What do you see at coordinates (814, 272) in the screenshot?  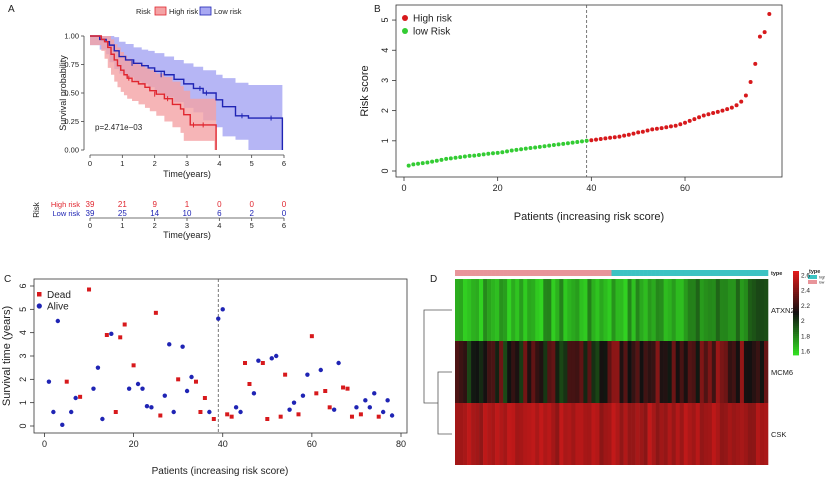 I see `heatmap-annotation-title: type` at bounding box center [814, 272].